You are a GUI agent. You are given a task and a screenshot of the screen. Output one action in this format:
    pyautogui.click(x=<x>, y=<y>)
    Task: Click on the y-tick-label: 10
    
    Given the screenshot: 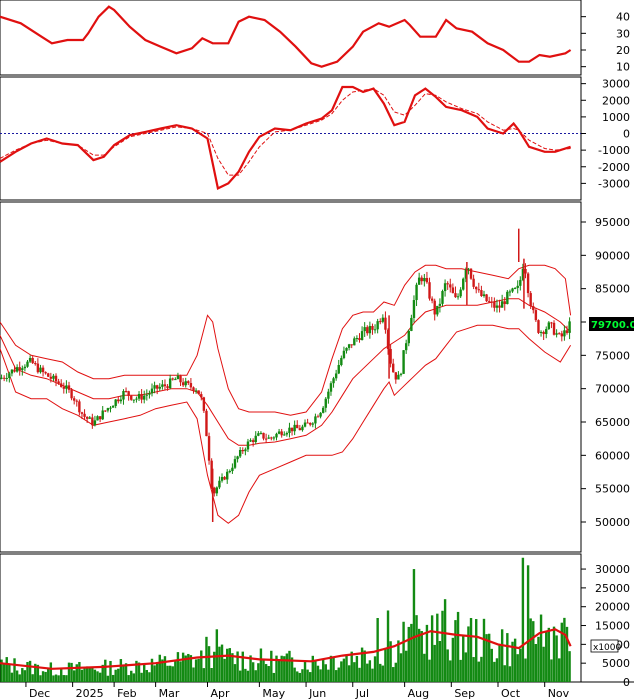 What is the action you would take?
    pyautogui.click(x=623, y=67)
    